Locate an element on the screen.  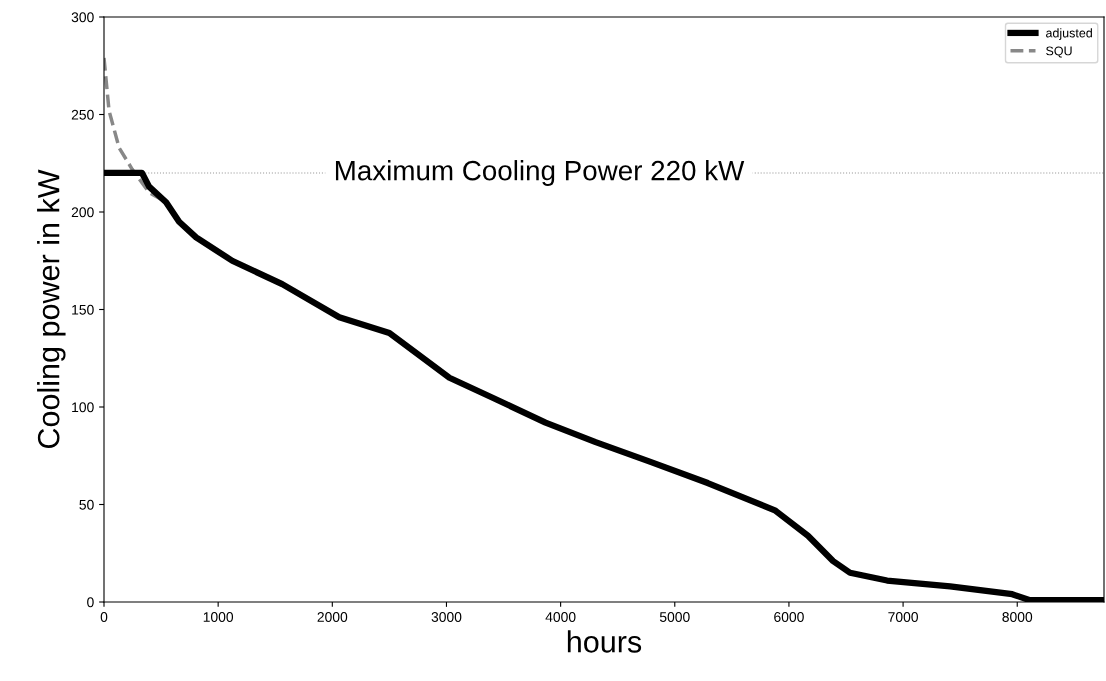
x-tick-label: 3000 is located at coordinates (446, 617).